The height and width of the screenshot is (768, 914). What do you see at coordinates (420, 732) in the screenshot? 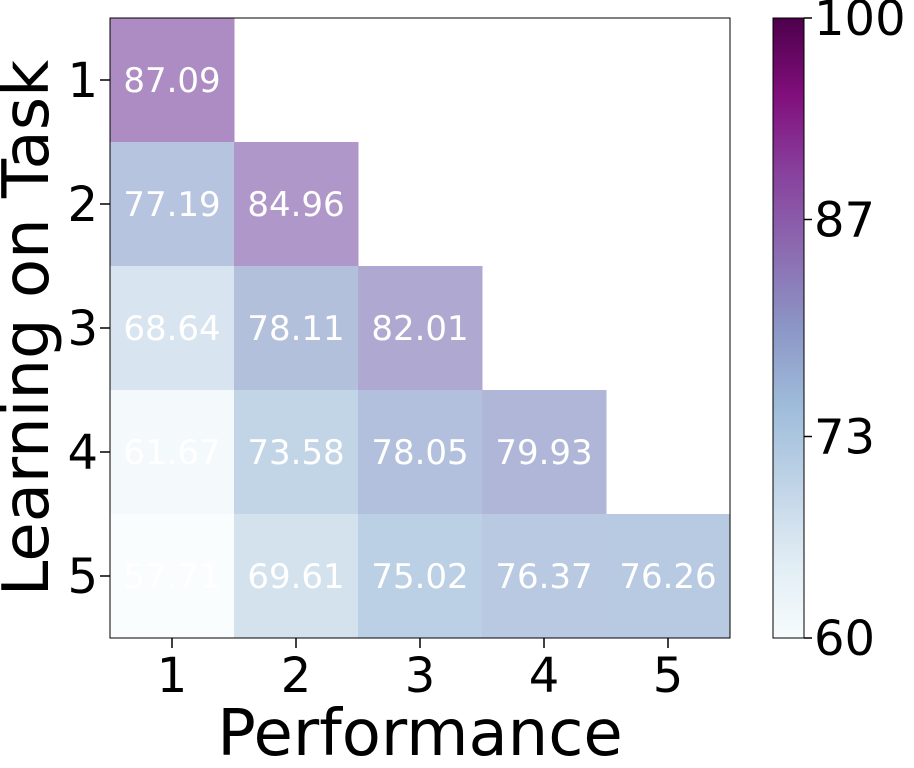
I see `x-axis-label: Performance` at bounding box center [420, 732].